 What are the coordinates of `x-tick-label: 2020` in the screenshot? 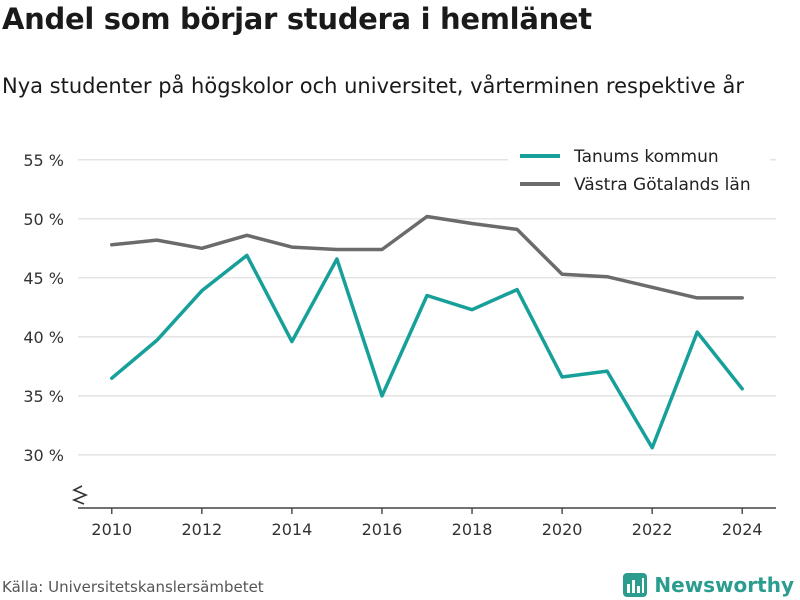 It's located at (562, 529).